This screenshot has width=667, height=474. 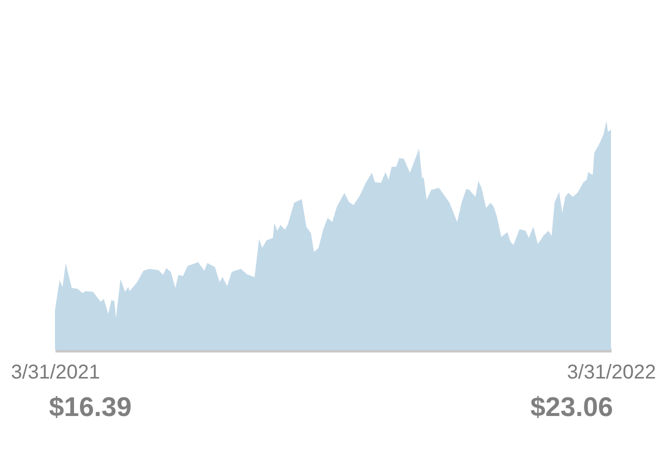 I want to click on x-tick-label: 3/31/2021, so click(x=55, y=373).